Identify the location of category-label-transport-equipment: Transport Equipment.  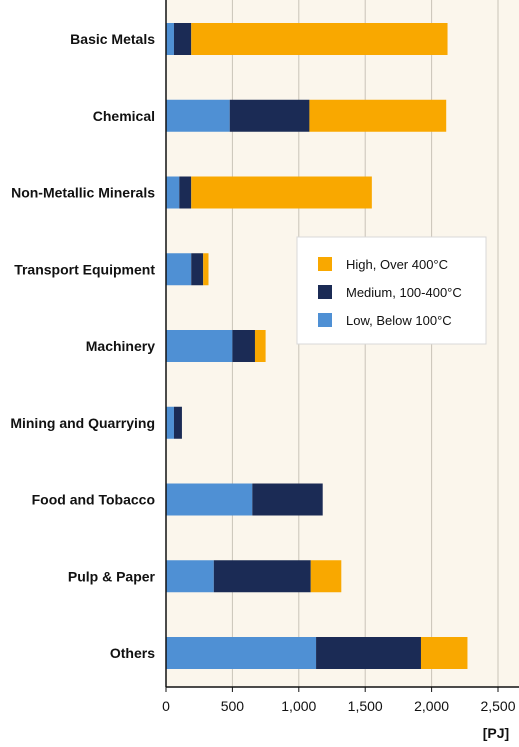
(84, 269).